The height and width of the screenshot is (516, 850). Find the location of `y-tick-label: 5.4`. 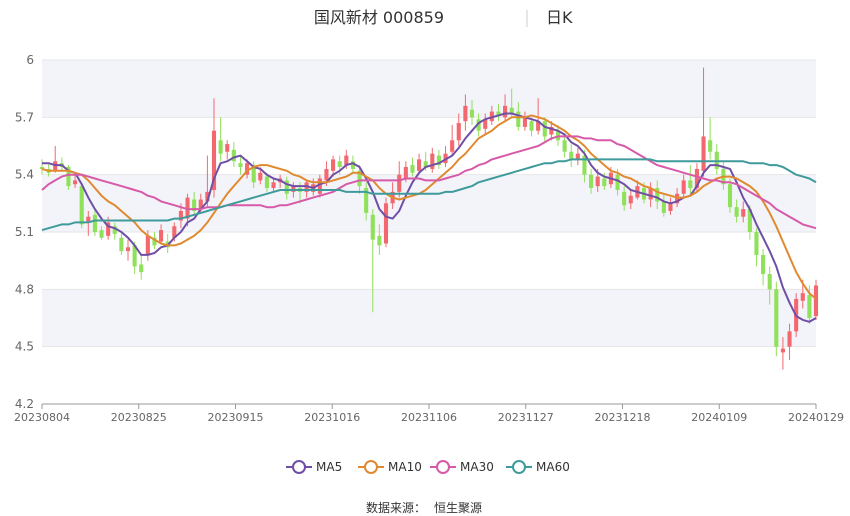

y-tick-label: 5.4 is located at coordinates (24, 175).